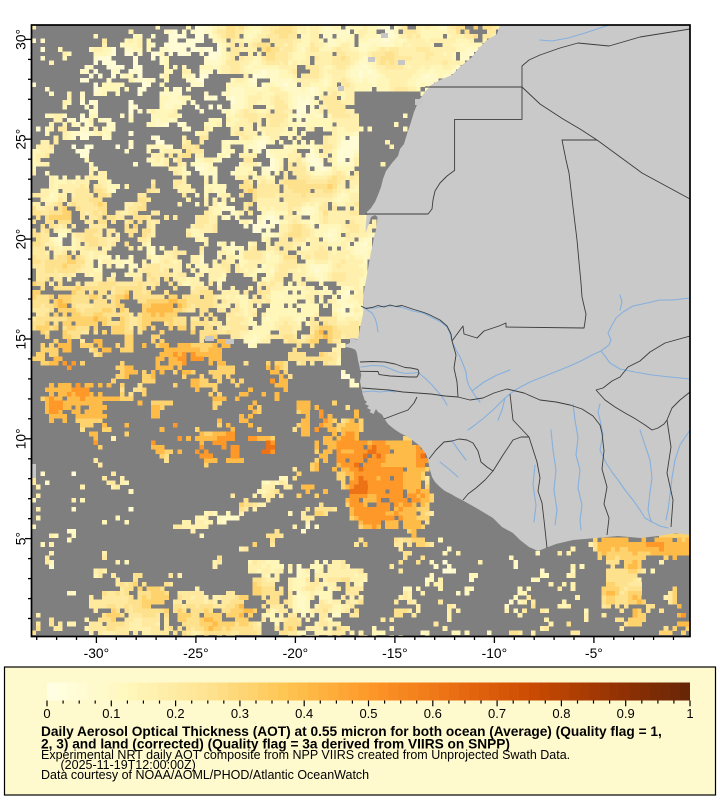 The image size is (720, 800). Describe the element at coordinates (111, 713) in the screenshot. I see `svg-text: 0.1` at that location.